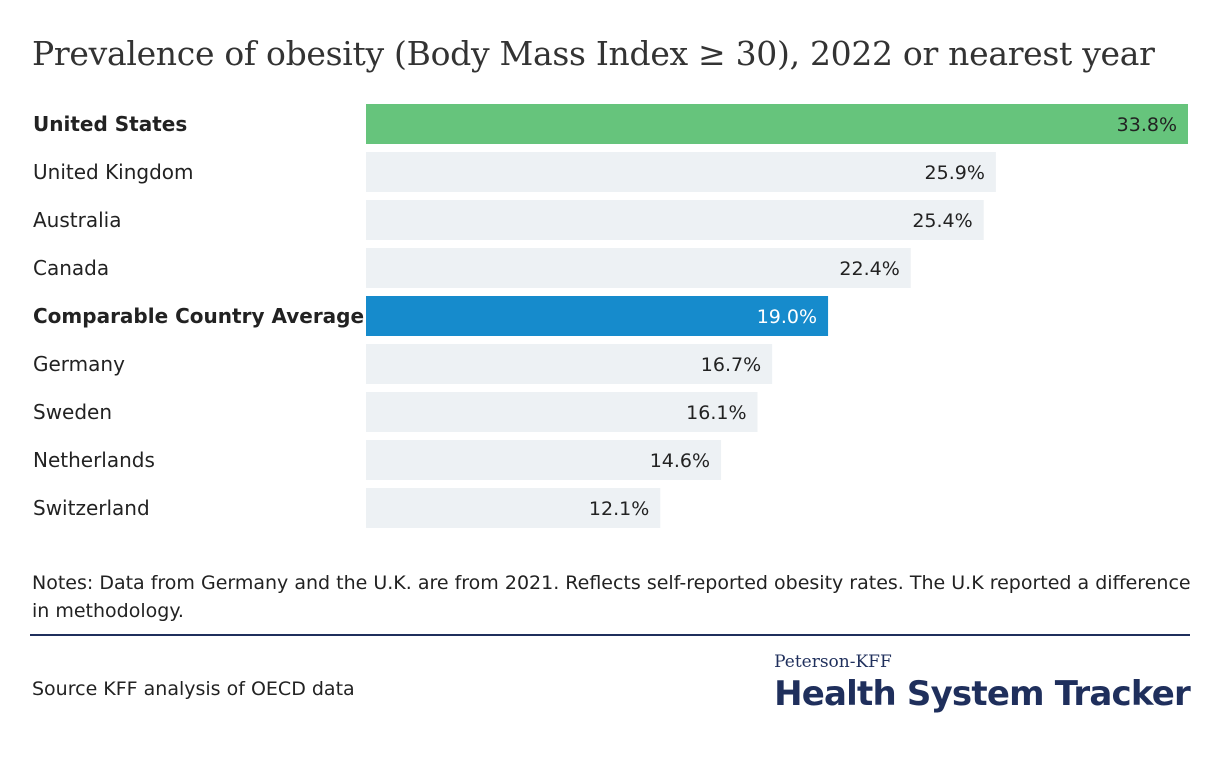 Image resolution: width=1220 pixels, height=772 pixels. What do you see at coordinates (1147, 125) in the screenshot?
I see `value-label-united-states: 33.8%` at bounding box center [1147, 125].